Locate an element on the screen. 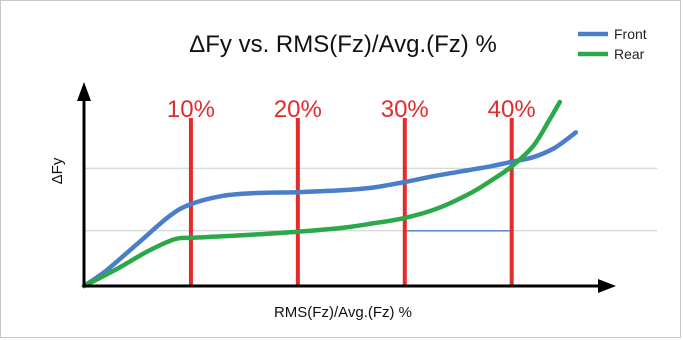 This screenshot has height=340, width=683. reference-label-2: 20% is located at coordinates (298, 109).